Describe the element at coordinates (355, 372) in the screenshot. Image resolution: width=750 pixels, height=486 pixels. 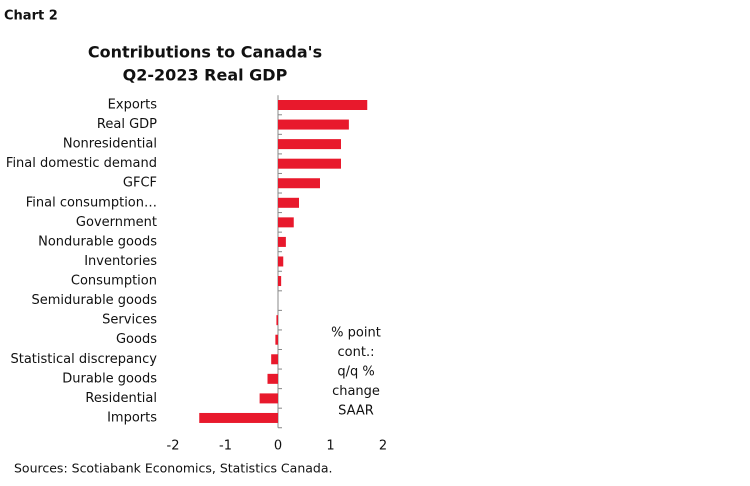
I see `annotation: q/q %` at that location.